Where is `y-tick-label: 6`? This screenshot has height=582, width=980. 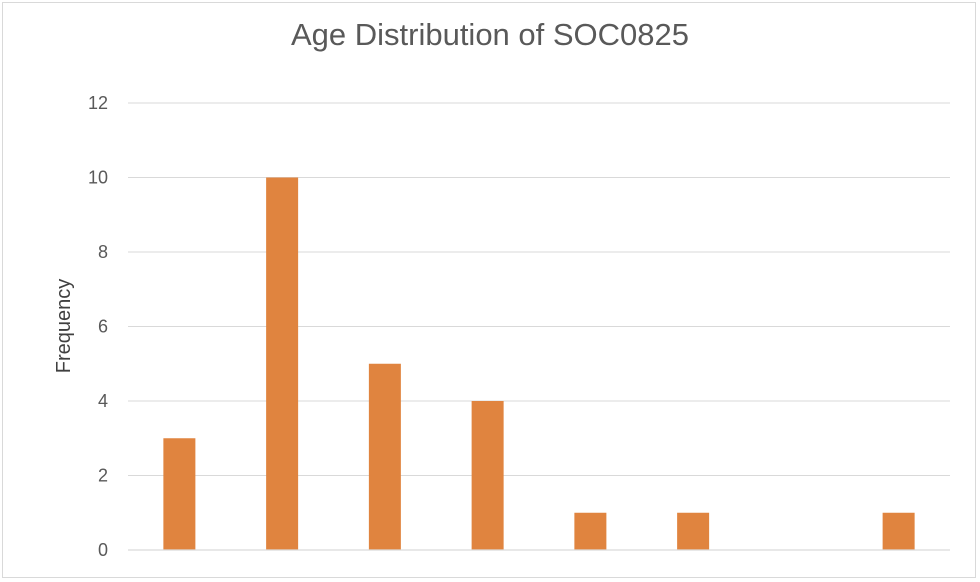
y-tick-label: 6 is located at coordinates (103, 327).